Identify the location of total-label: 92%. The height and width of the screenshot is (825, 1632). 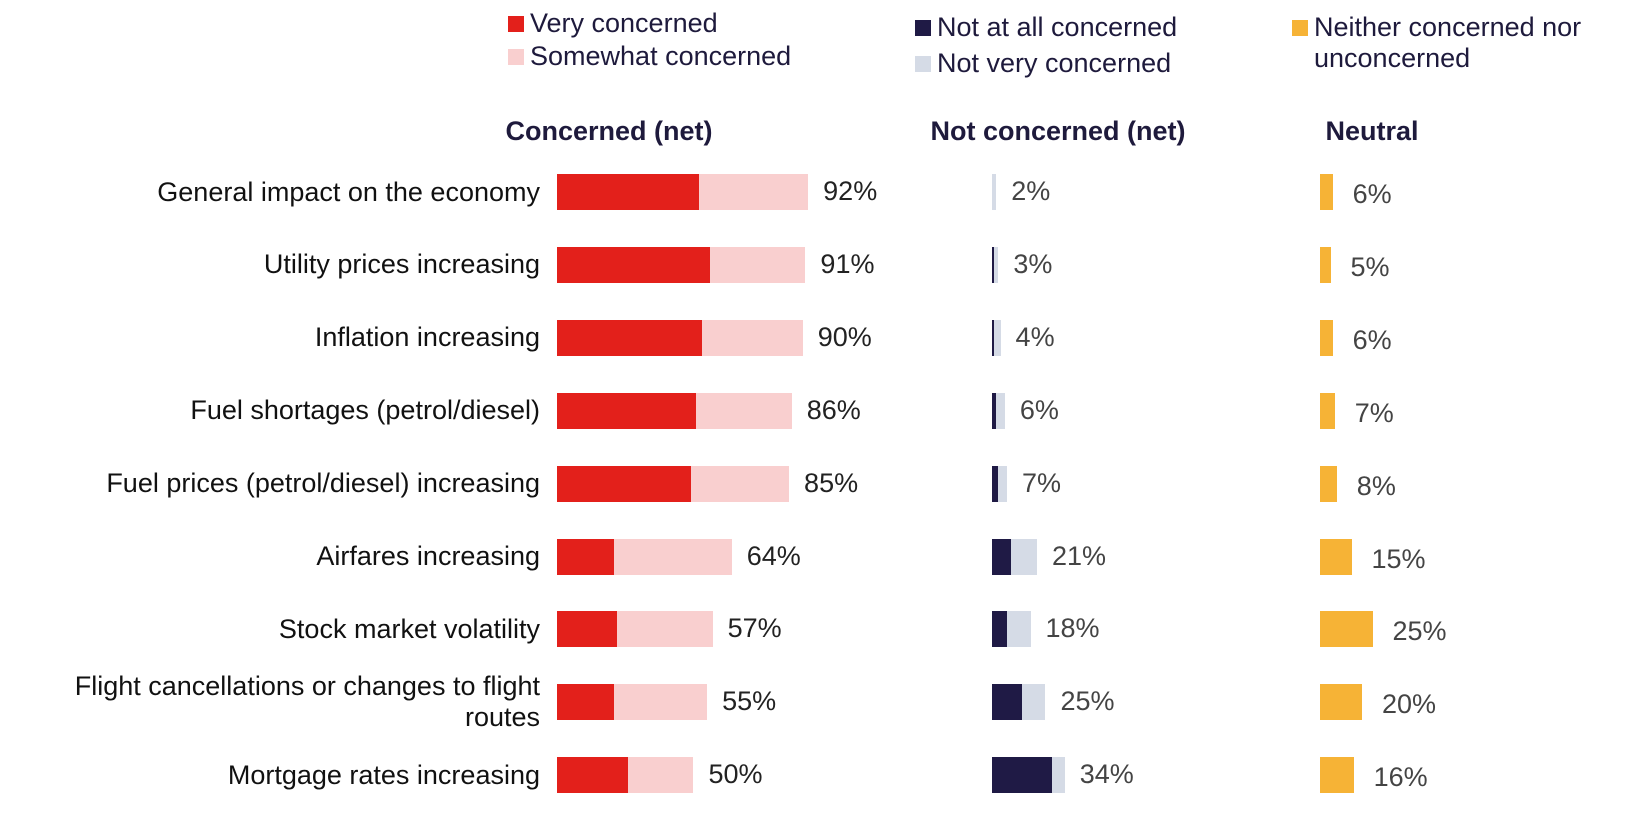
(850, 191).